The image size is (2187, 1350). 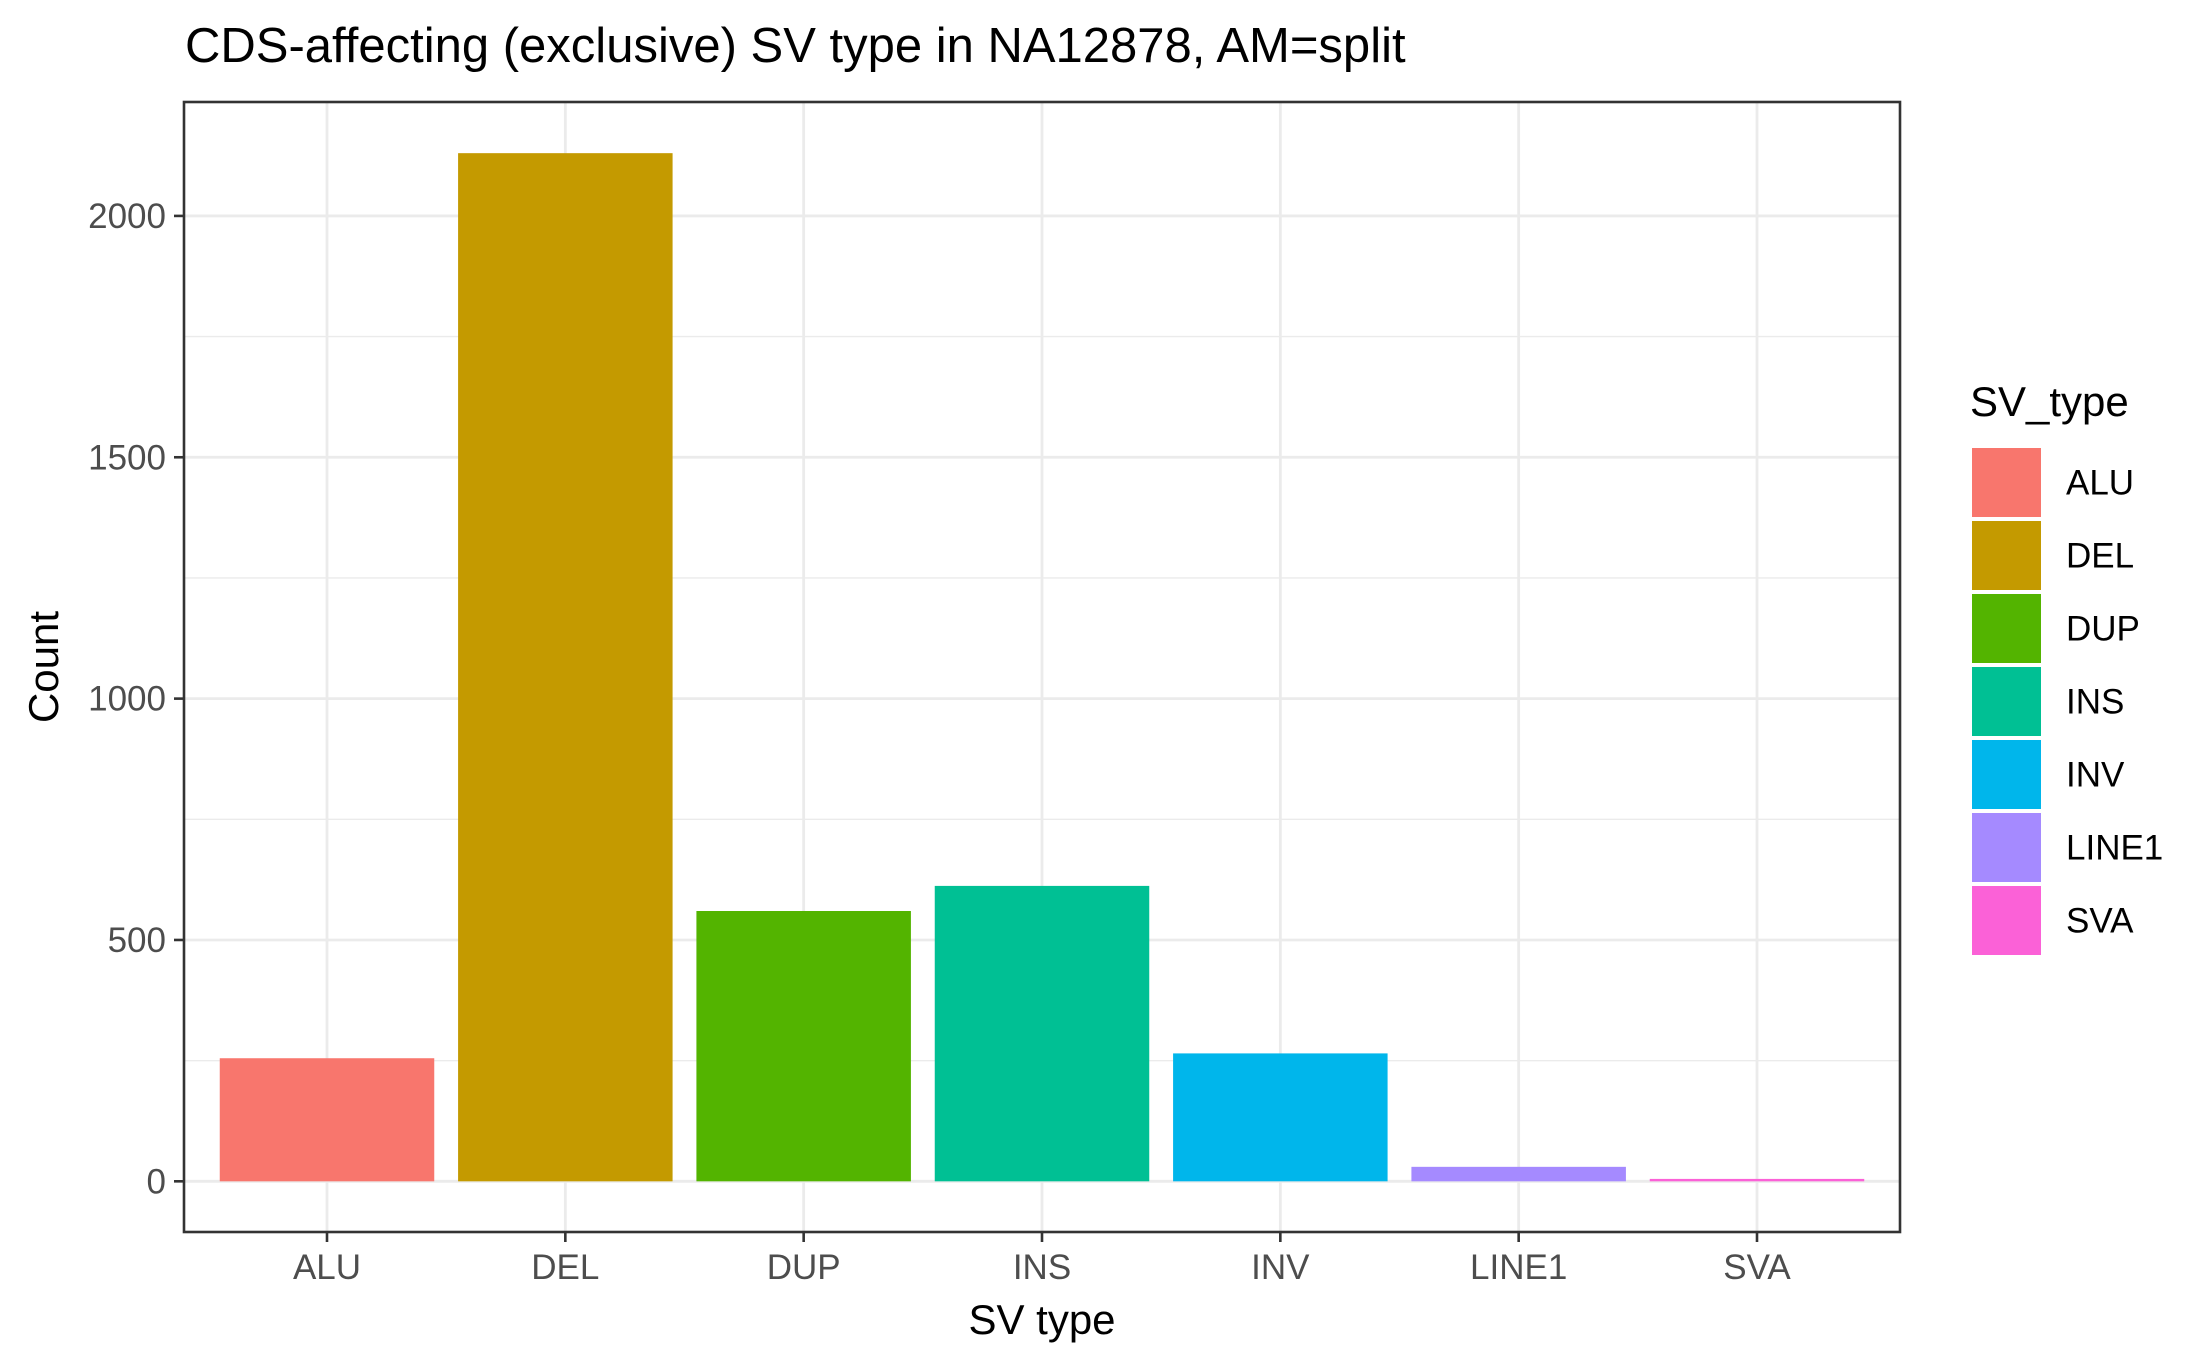 What do you see at coordinates (127, 457) in the screenshot?
I see `y-tick-label: 1500` at bounding box center [127, 457].